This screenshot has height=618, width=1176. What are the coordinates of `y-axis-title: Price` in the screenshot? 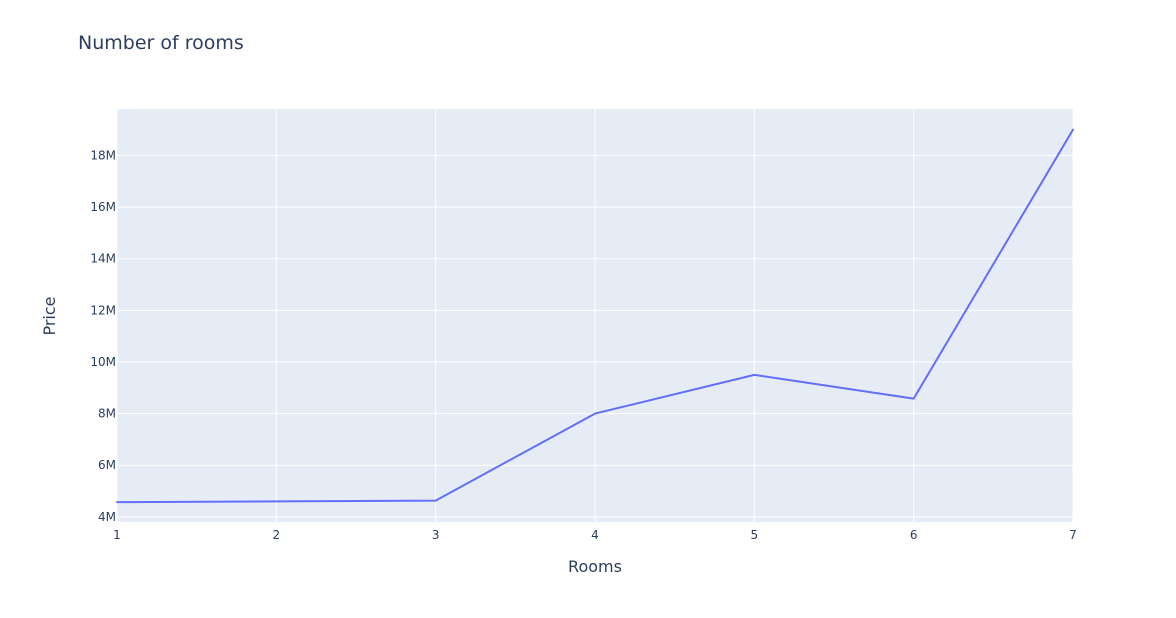 It's located at (49, 315).